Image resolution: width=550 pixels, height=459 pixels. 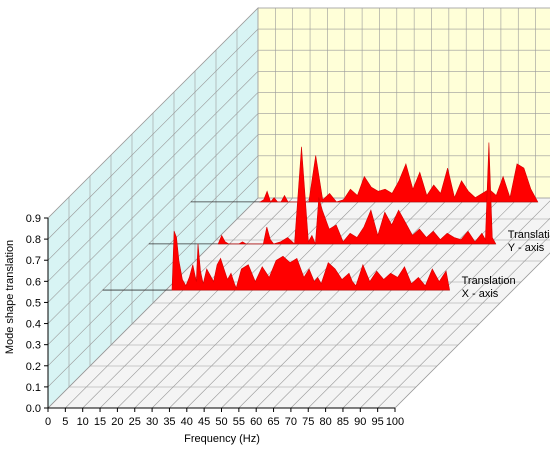 I want to click on y-tick-label: 0.9, so click(x=33, y=219).